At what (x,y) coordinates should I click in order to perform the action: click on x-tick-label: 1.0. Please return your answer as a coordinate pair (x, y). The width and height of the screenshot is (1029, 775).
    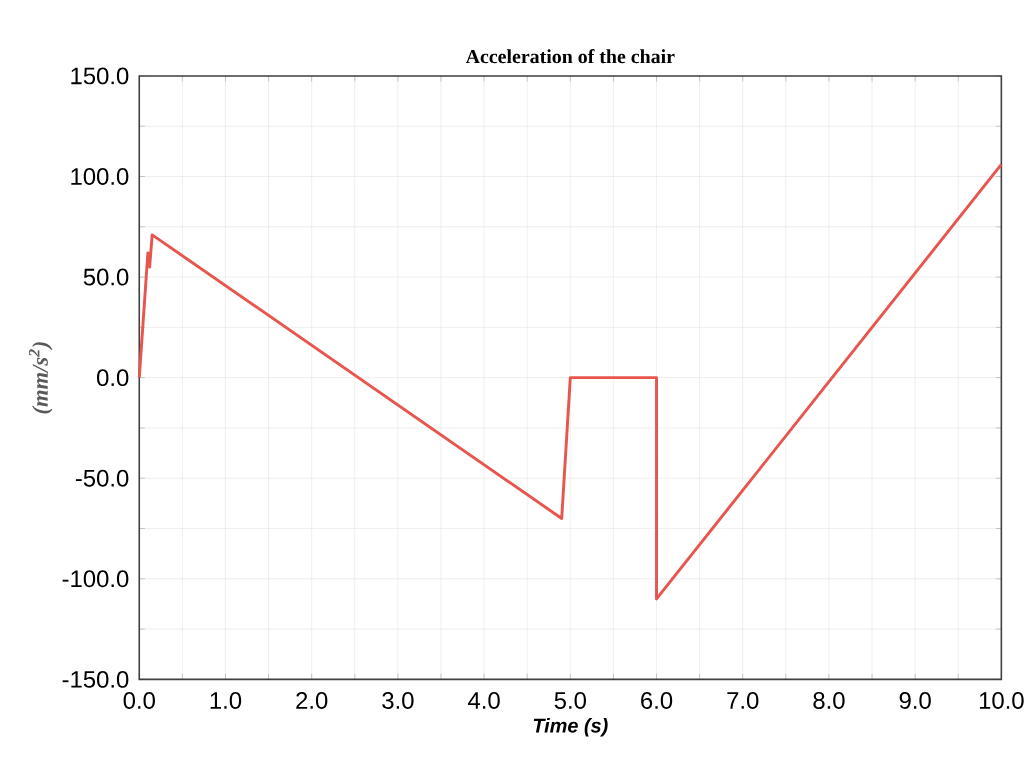
    Looking at the image, I should click on (226, 700).